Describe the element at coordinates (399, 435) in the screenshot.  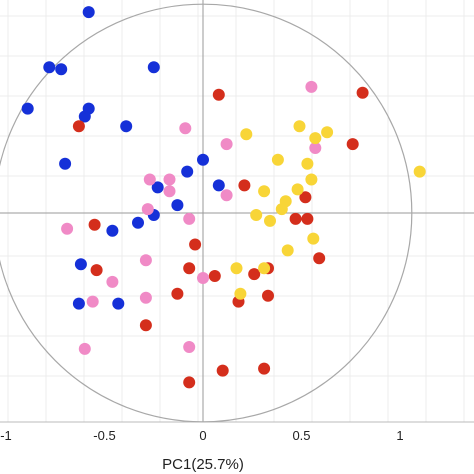
I see `x-tick-label: 1` at that location.